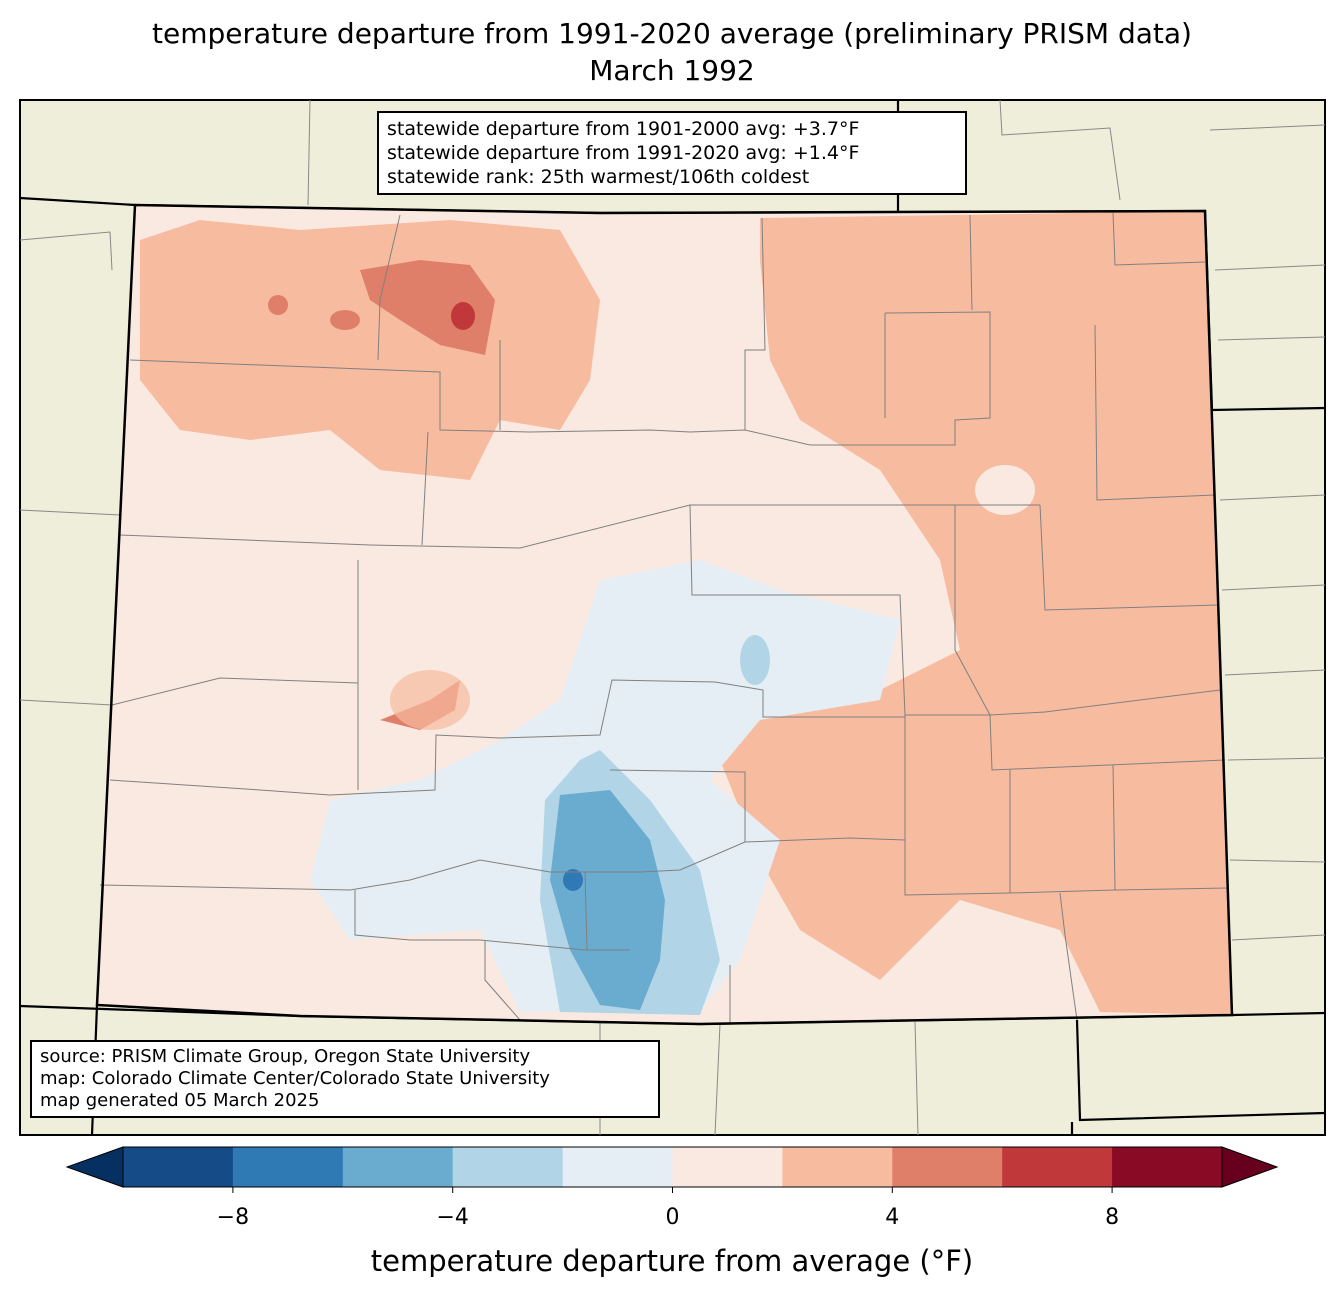 This screenshot has height=1299, width=1344. Describe the element at coordinates (672, 1261) in the screenshot. I see `colorbar-label: temperature departure from average (°F)` at that location.